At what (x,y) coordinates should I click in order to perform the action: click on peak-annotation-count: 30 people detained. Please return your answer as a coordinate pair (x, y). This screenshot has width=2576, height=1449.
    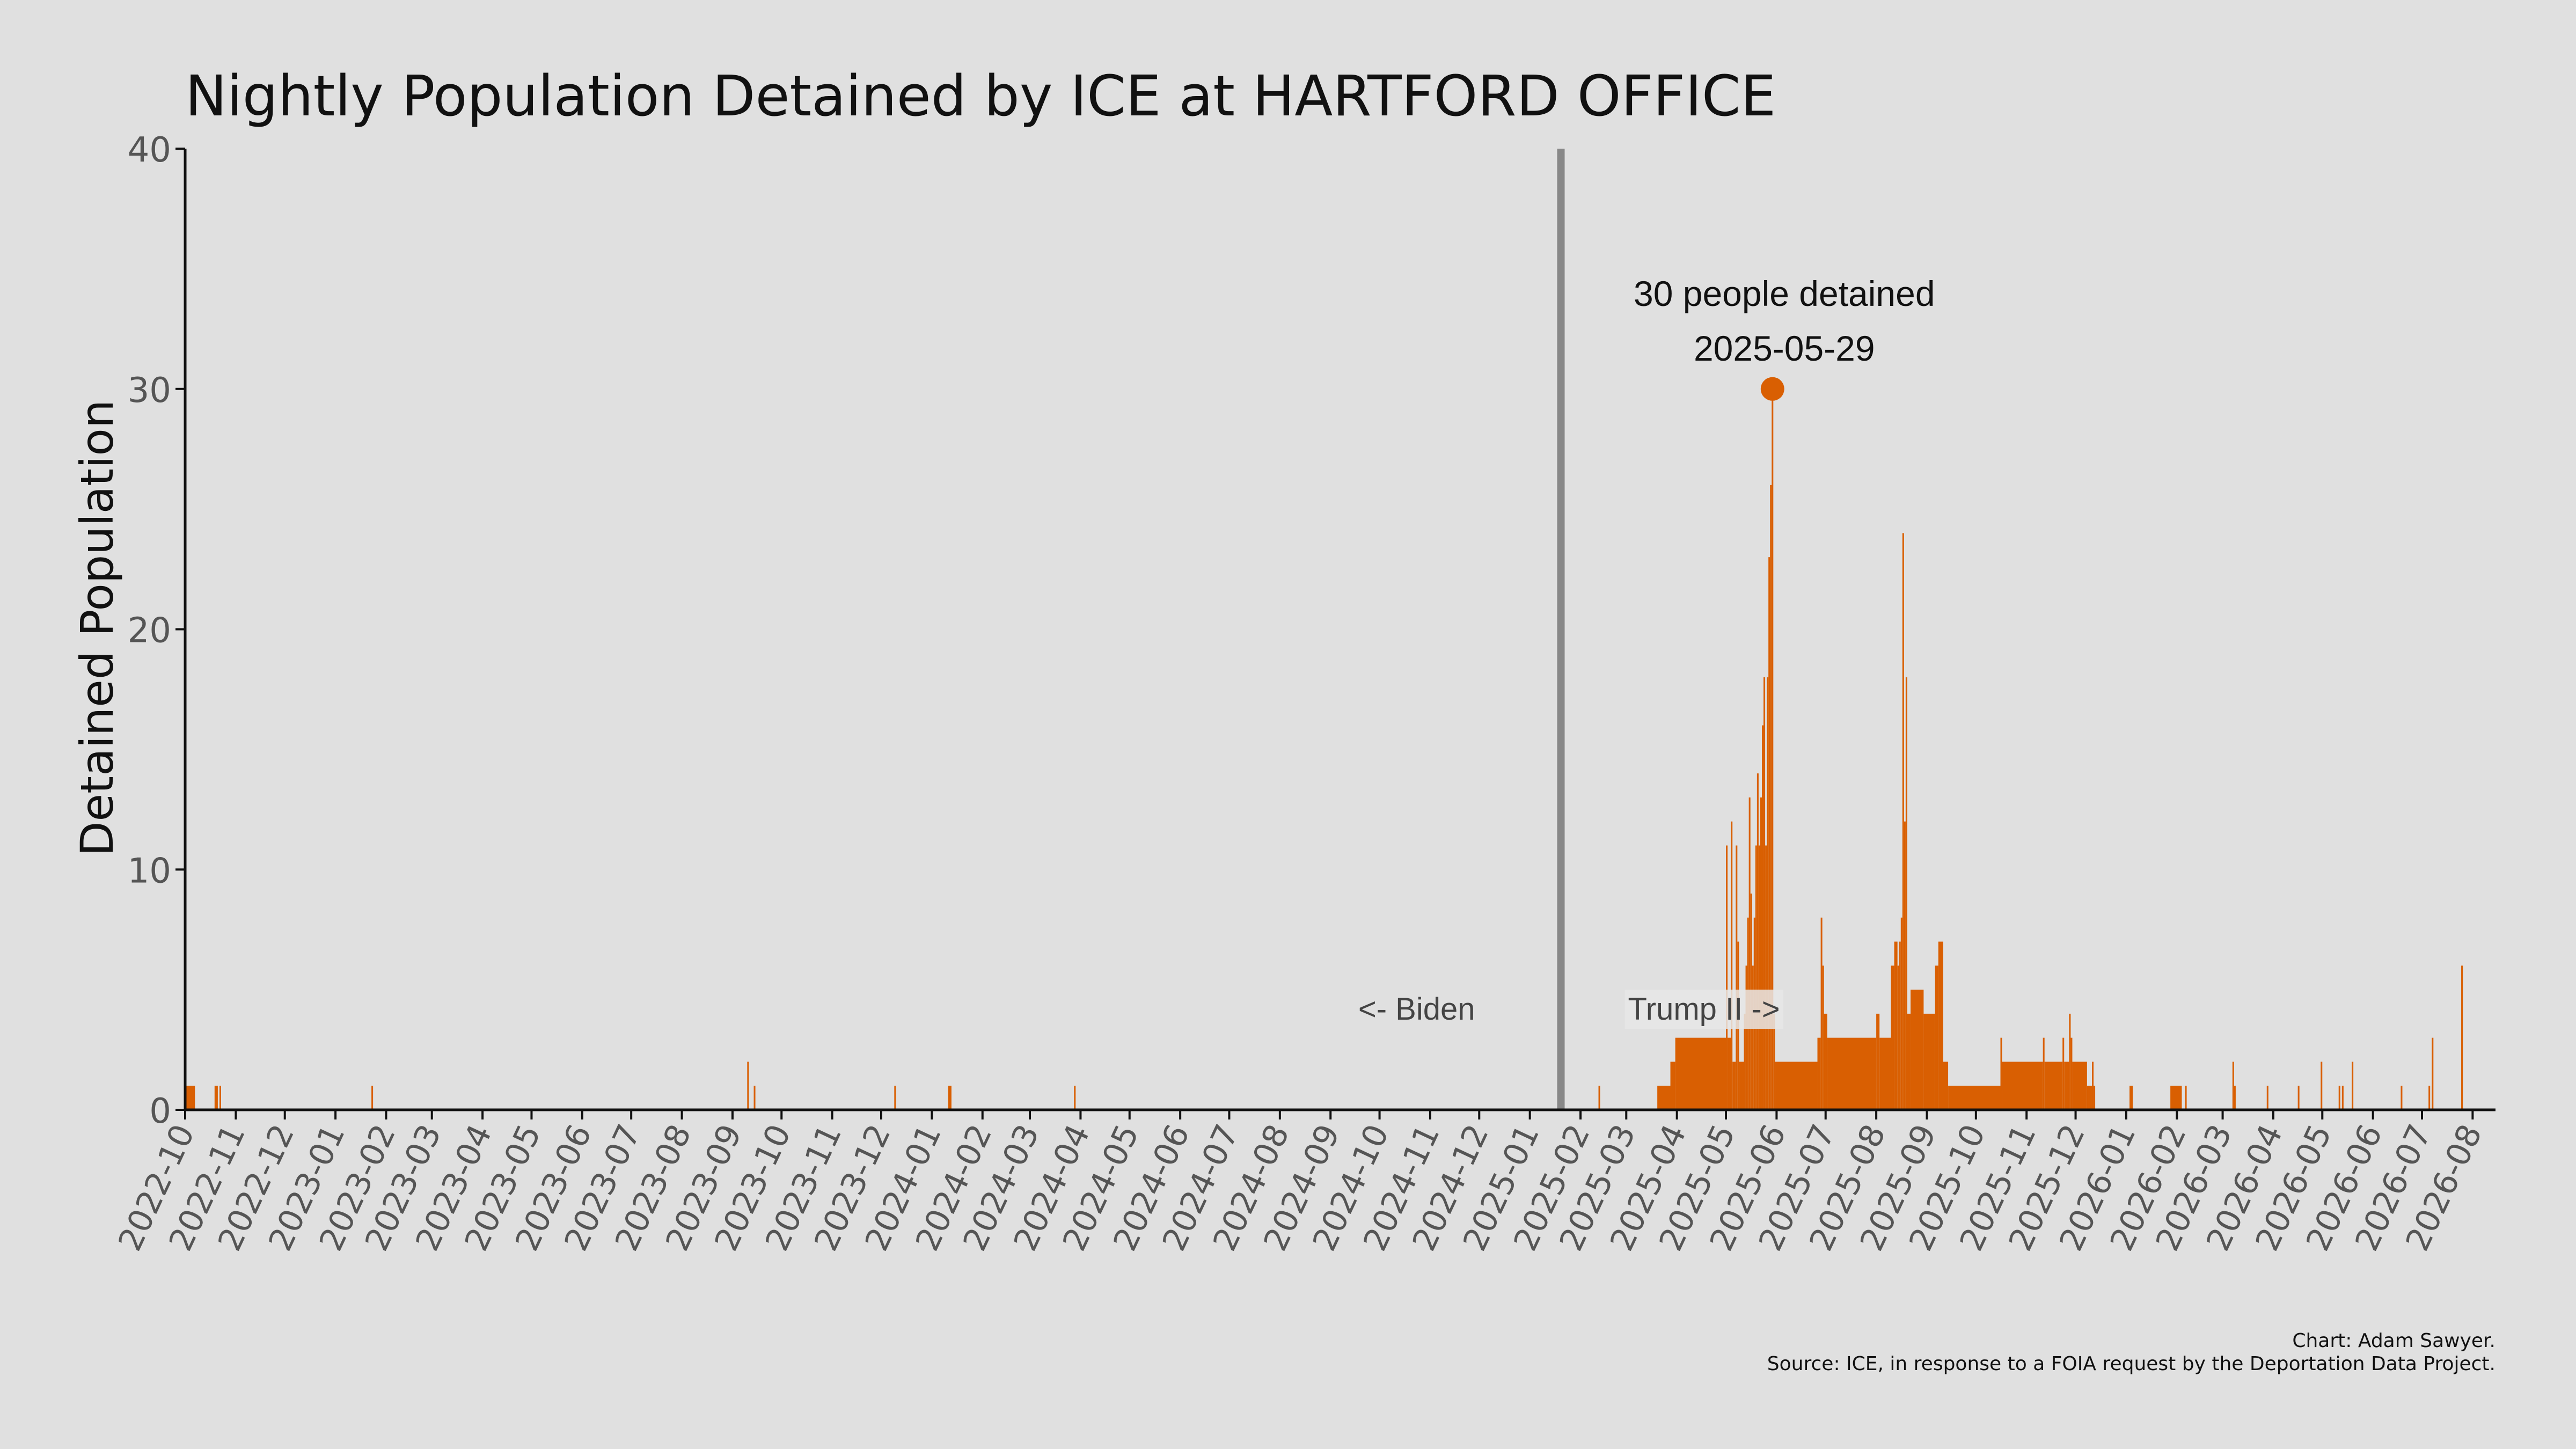
    Looking at the image, I should click on (1784, 293).